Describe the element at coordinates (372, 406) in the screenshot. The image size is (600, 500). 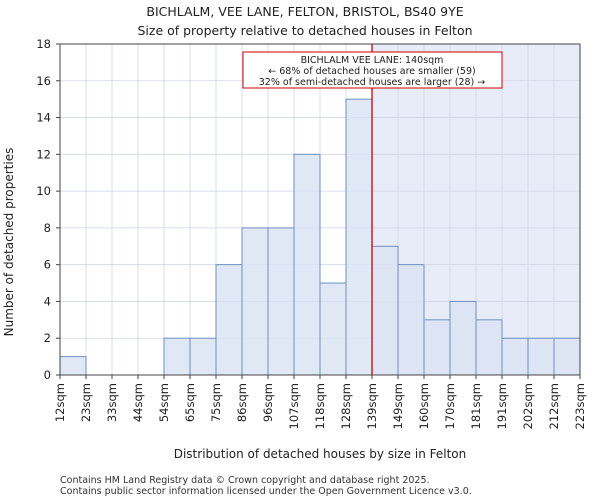
I see `x-tick-label: 139sqm` at that location.